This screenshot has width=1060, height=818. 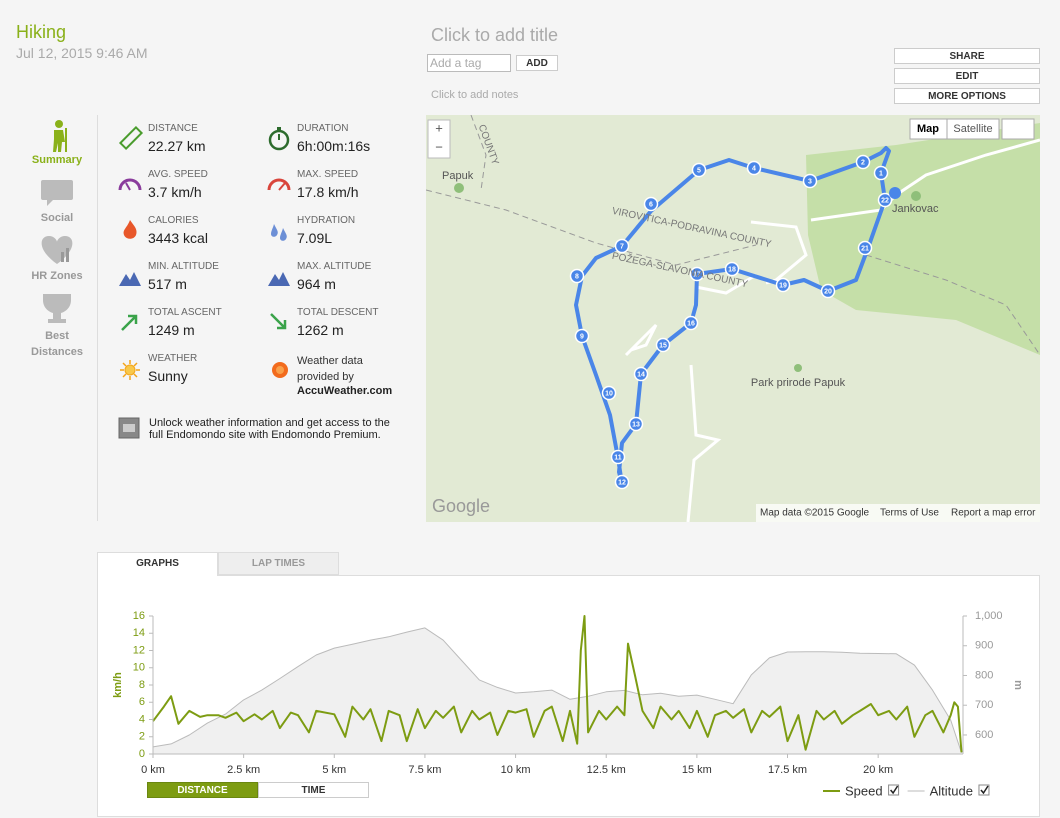 What do you see at coordinates (967, 56) in the screenshot?
I see `share-button: SHARE` at bounding box center [967, 56].